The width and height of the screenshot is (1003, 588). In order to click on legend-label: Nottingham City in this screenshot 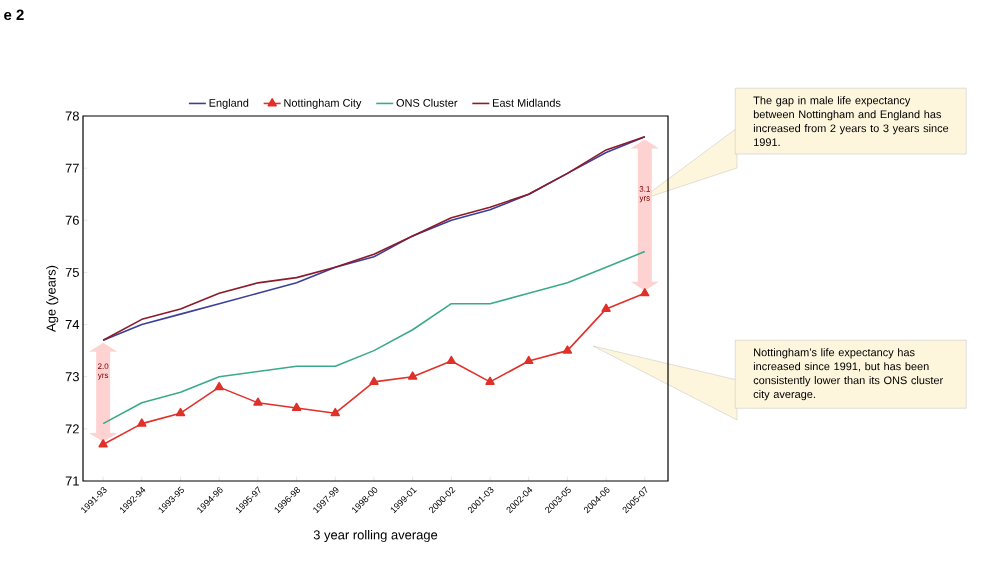, I will do `click(323, 103)`.